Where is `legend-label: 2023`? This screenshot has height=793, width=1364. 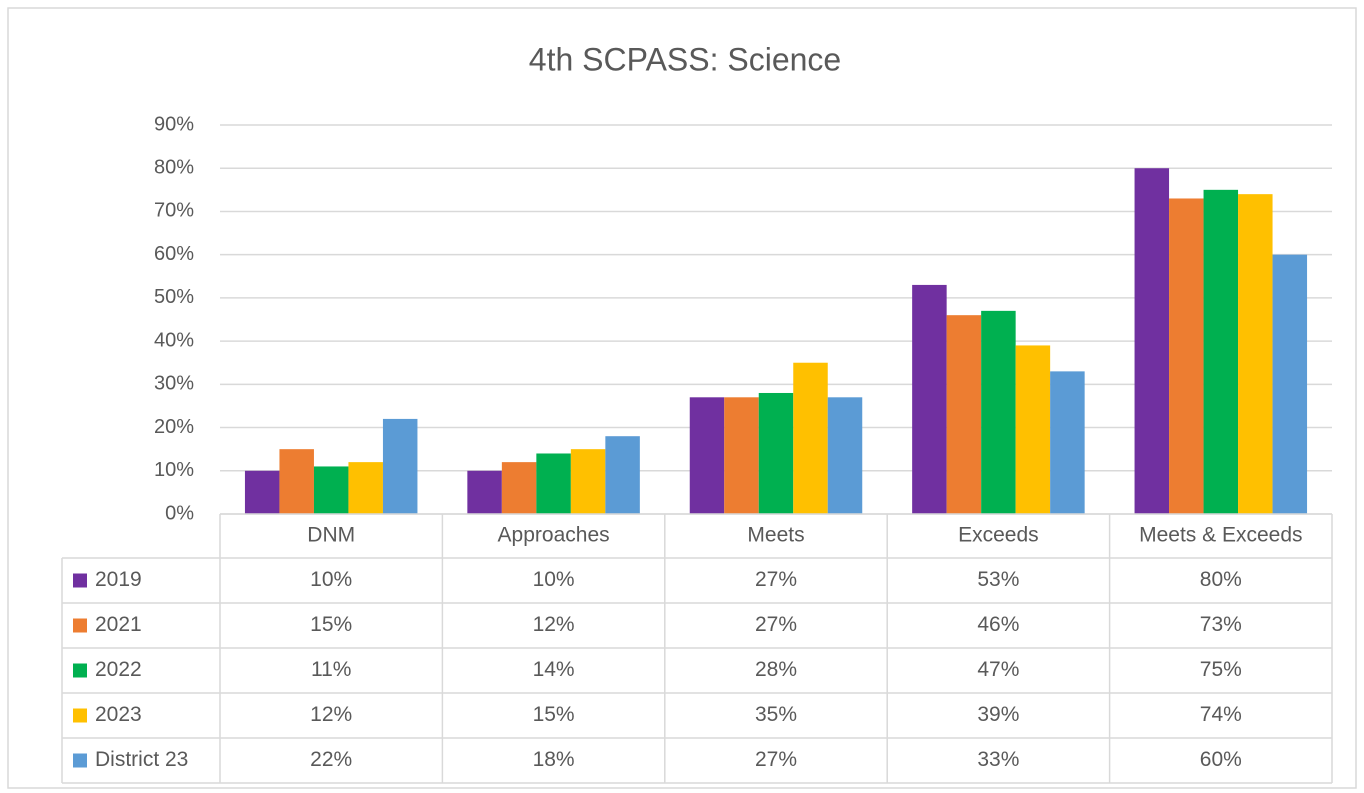
legend-label: 2023 is located at coordinates (118, 714).